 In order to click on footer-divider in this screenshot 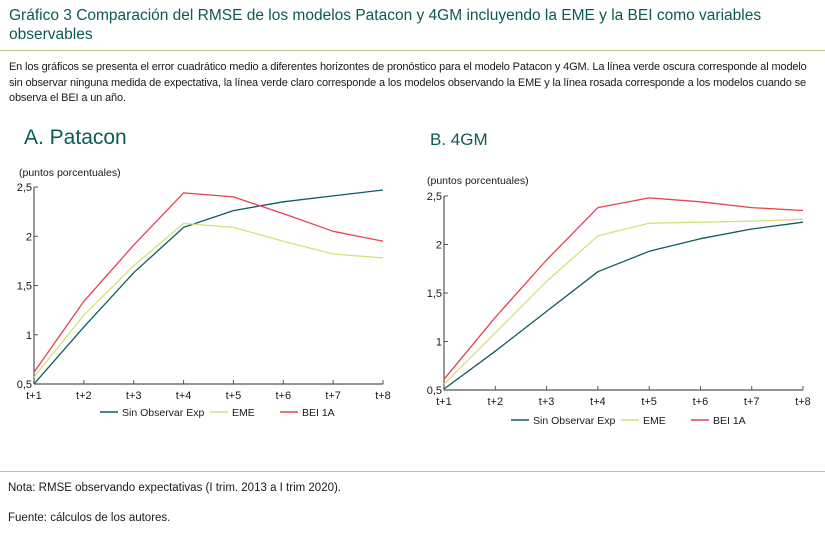, I will do `click(412, 471)`.